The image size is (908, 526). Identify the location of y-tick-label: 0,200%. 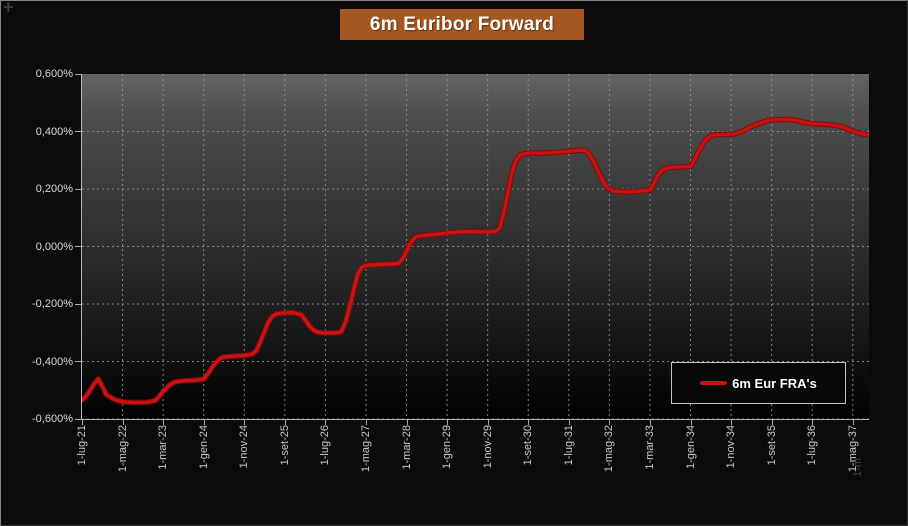
(54, 189).